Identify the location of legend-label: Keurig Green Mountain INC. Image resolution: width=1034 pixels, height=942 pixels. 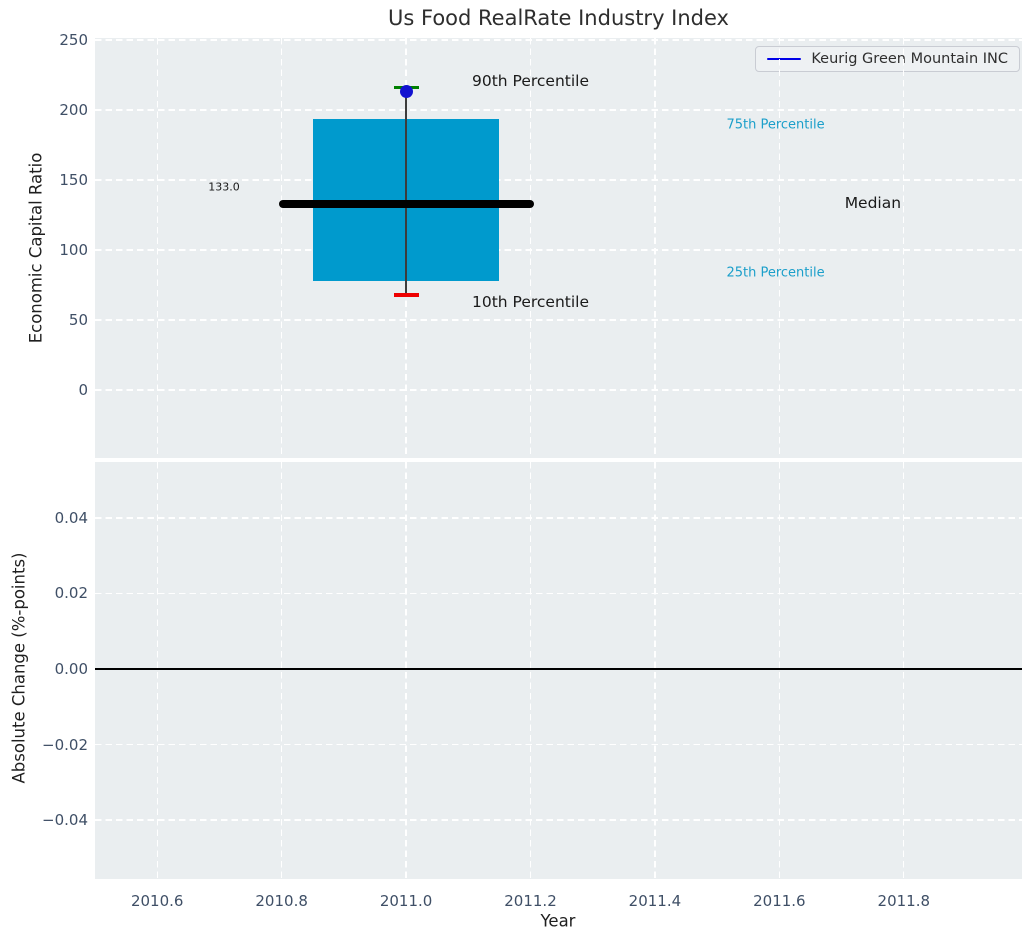
(909, 59).